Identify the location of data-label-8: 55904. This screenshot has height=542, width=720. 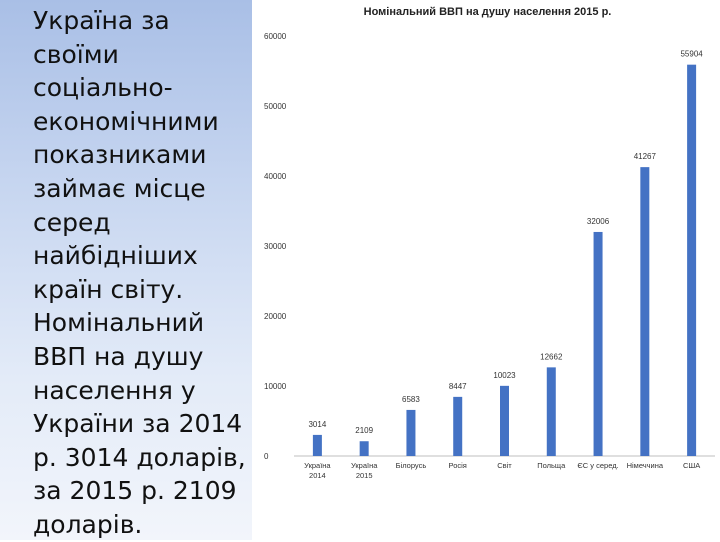
(691, 54).